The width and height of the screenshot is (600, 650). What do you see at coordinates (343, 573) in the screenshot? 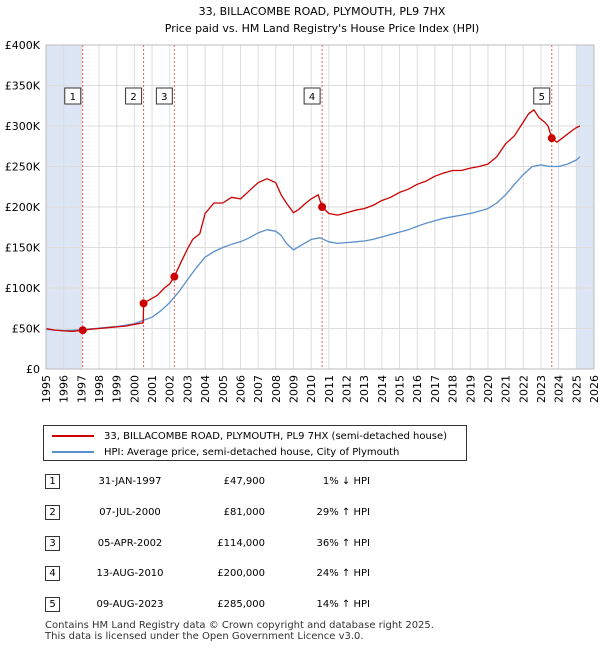
I see `sale-hpi-diff: 24% ↑ HPI` at bounding box center [343, 573].